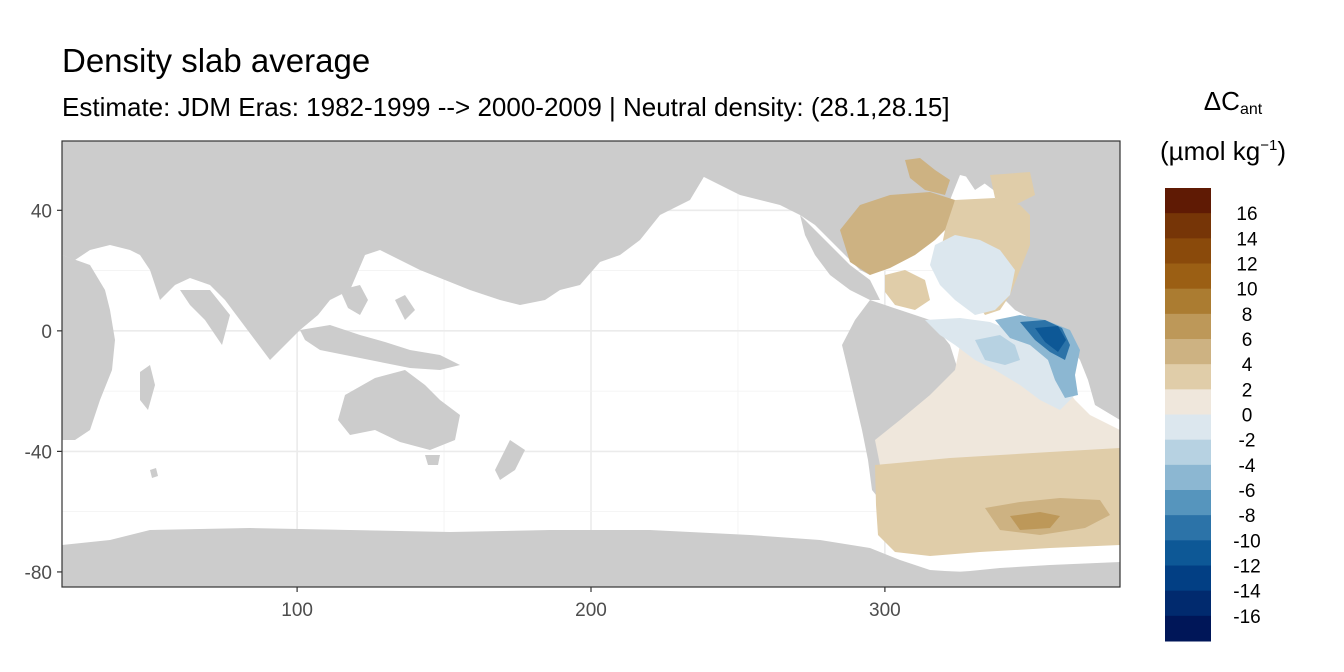 The image size is (1344, 672). Describe the element at coordinates (1210, 151) in the screenshot. I see `legend-unit-prefix: (µmol kg` at that location.